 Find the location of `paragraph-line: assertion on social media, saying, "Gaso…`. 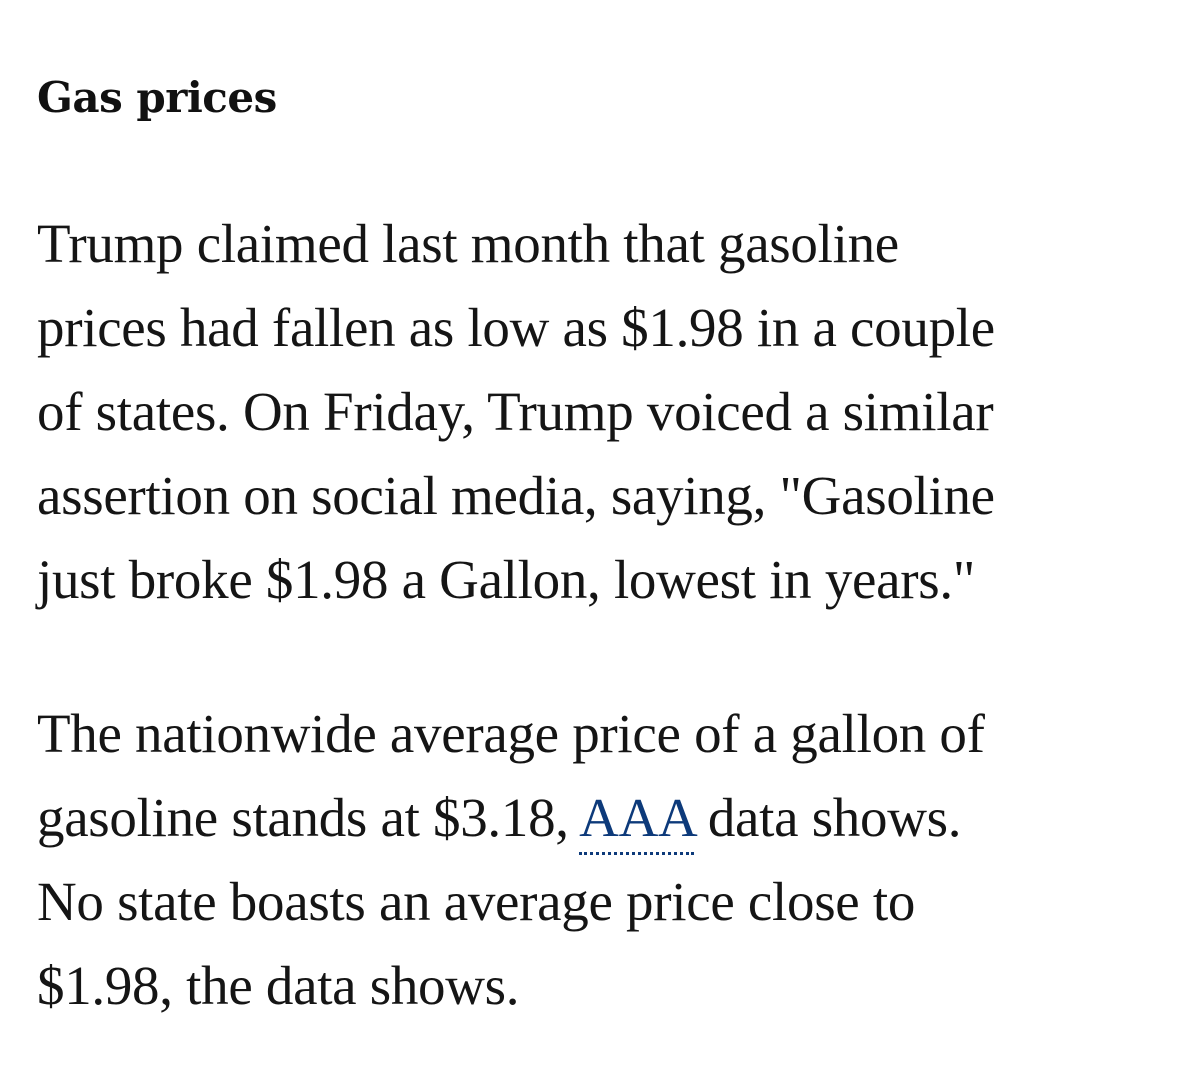

paragraph-line: assertion on social media, saying, "Gaso… is located at coordinates (516, 495).